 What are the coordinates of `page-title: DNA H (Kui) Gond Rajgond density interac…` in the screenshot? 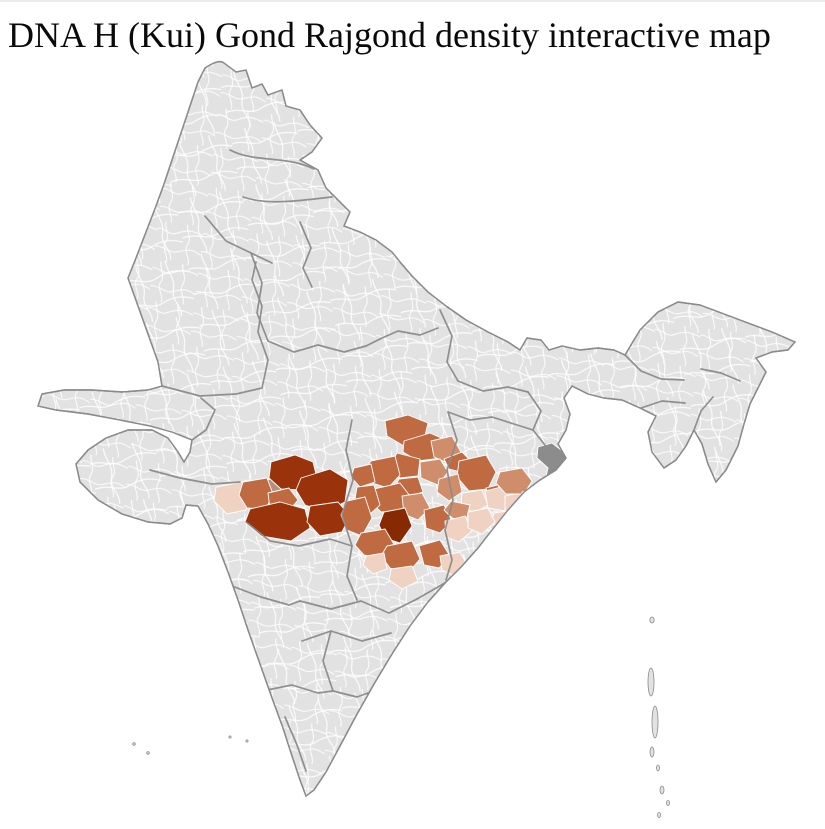 It's located at (389, 35).